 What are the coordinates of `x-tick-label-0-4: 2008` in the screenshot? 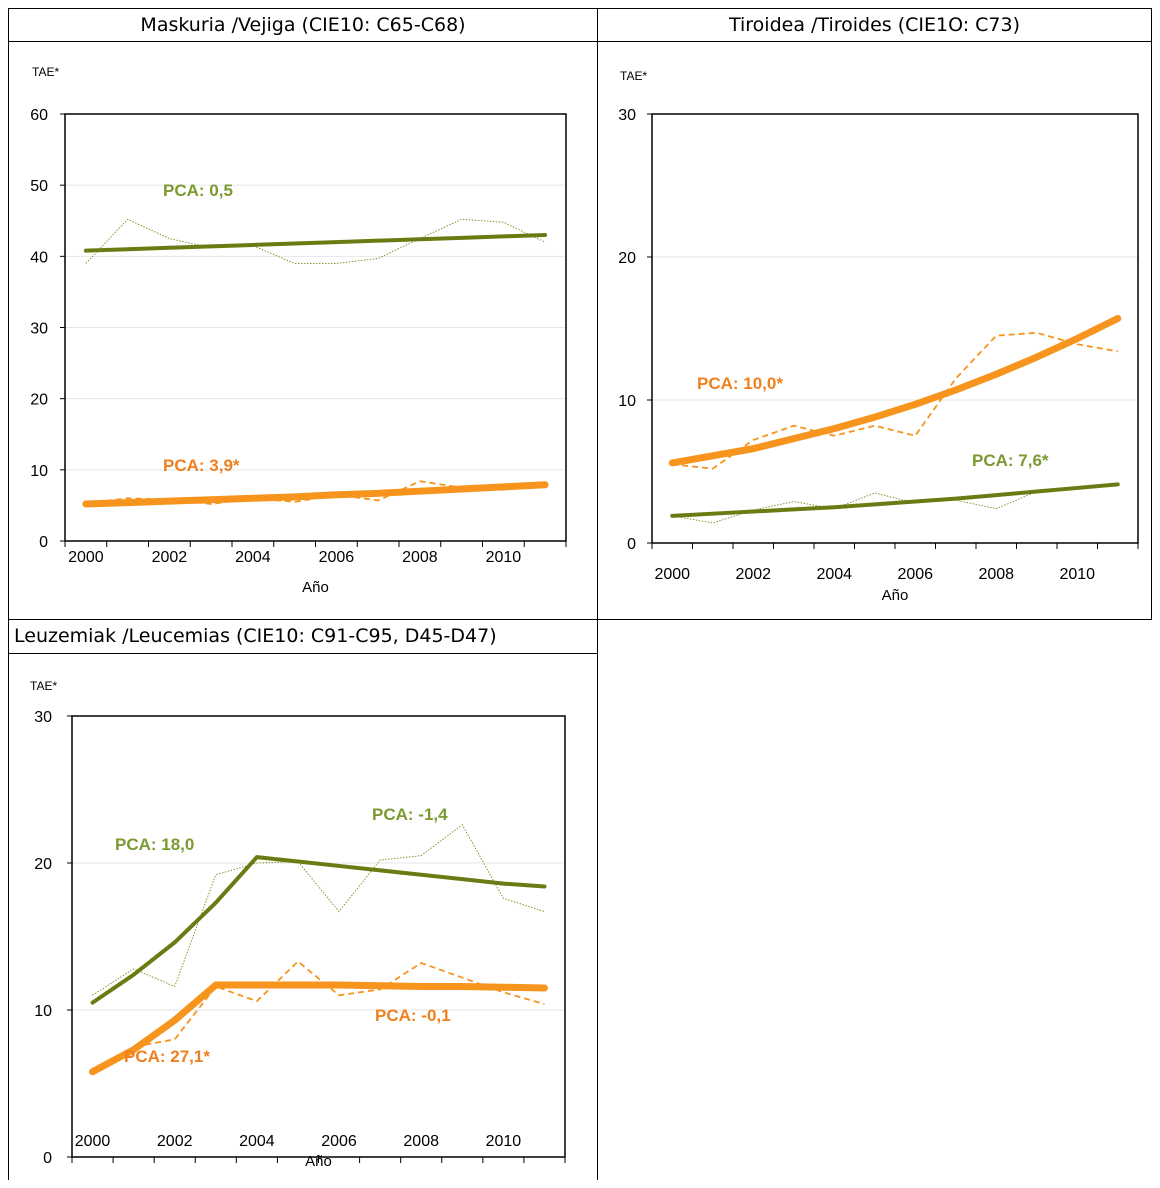 It's located at (420, 557).